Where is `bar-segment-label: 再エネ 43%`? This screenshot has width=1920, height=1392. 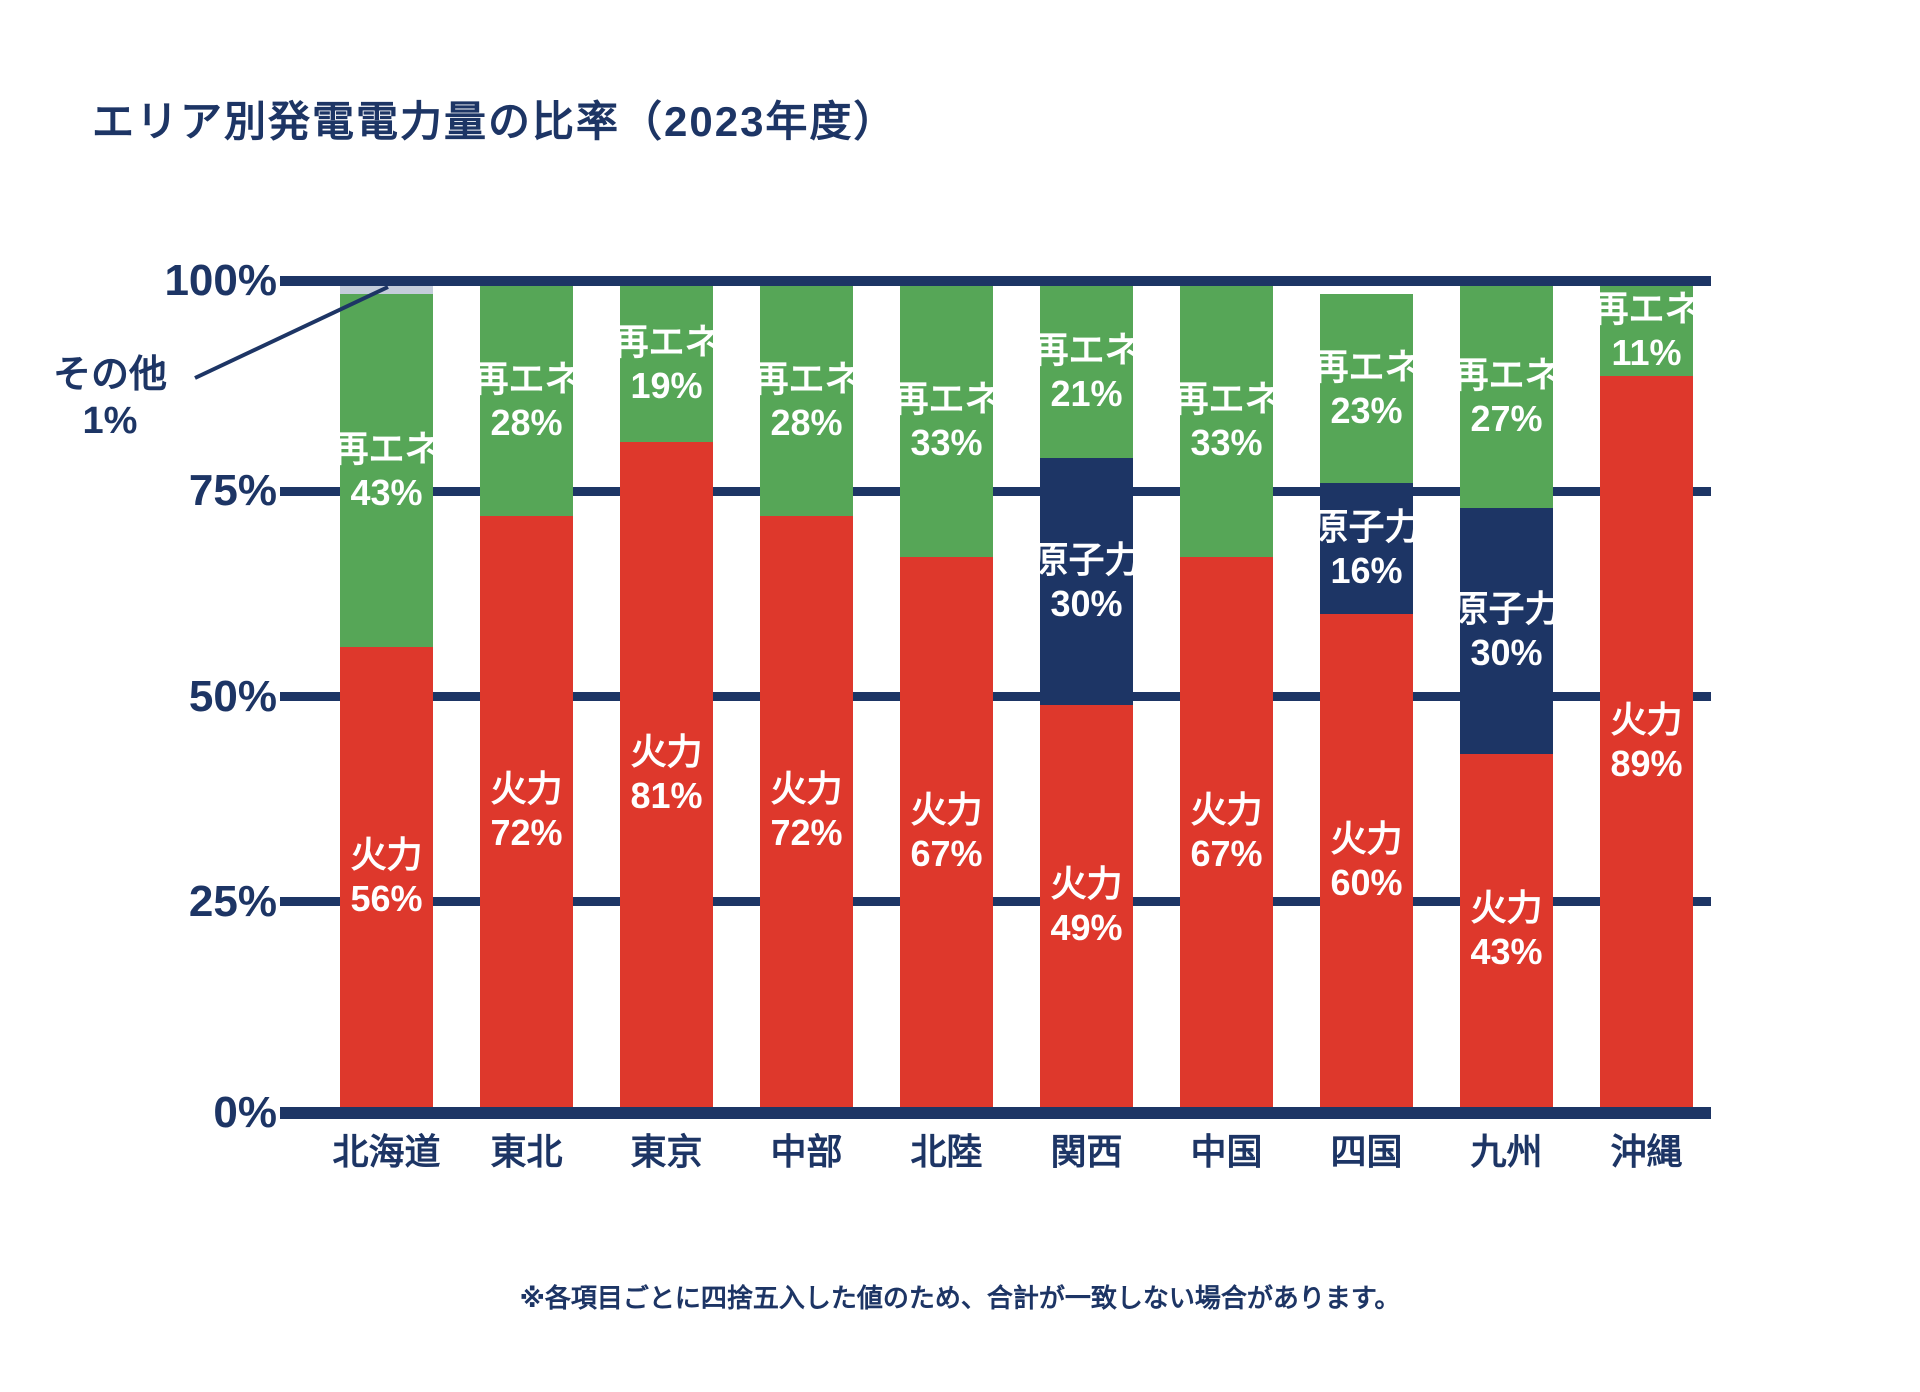
bar-segment-label: 再エネ 43% is located at coordinates (386, 470).